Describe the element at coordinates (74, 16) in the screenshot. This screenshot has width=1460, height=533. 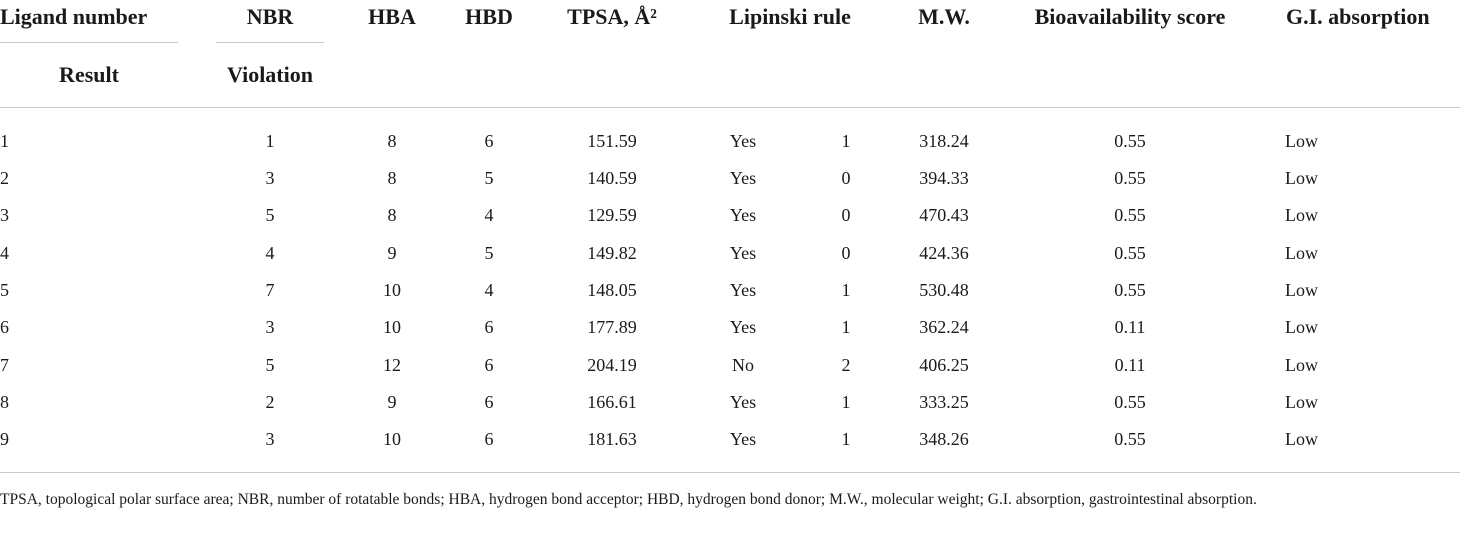
I see `header-ligand-number: Ligand number` at that location.